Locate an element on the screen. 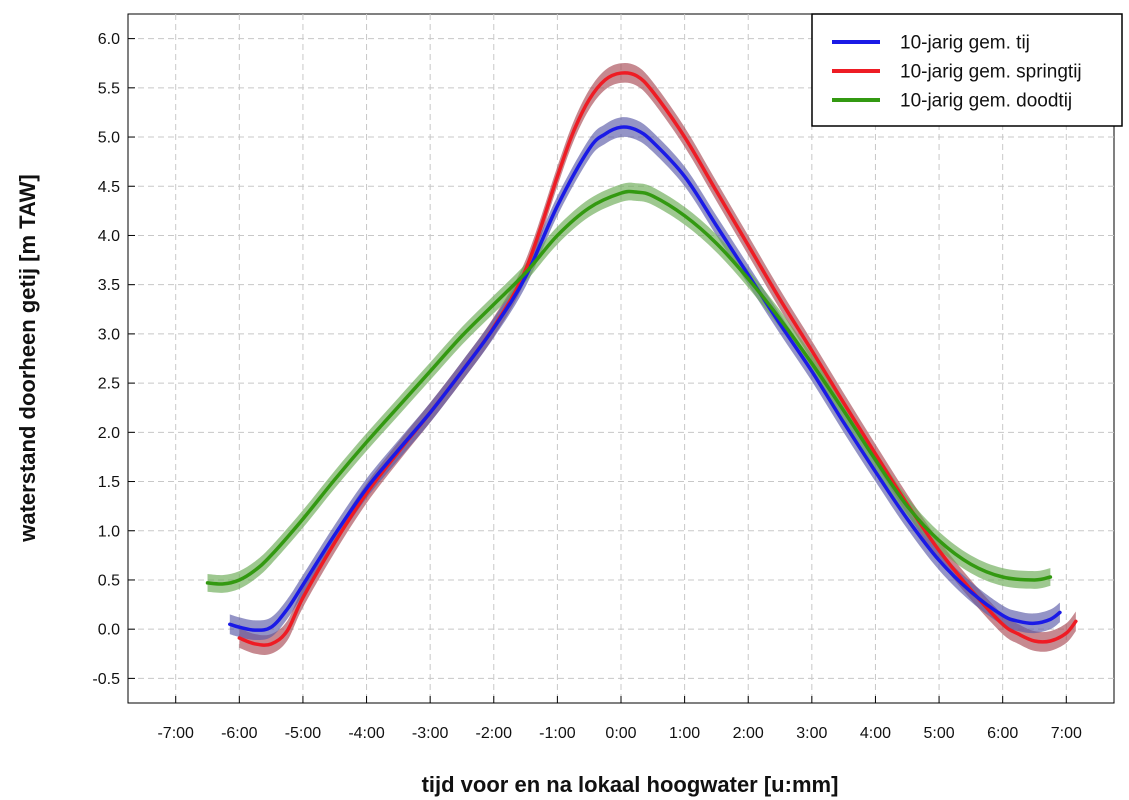 This screenshot has height=800, width=1129. y-tick-label: 2.0 is located at coordinates (109, 433).